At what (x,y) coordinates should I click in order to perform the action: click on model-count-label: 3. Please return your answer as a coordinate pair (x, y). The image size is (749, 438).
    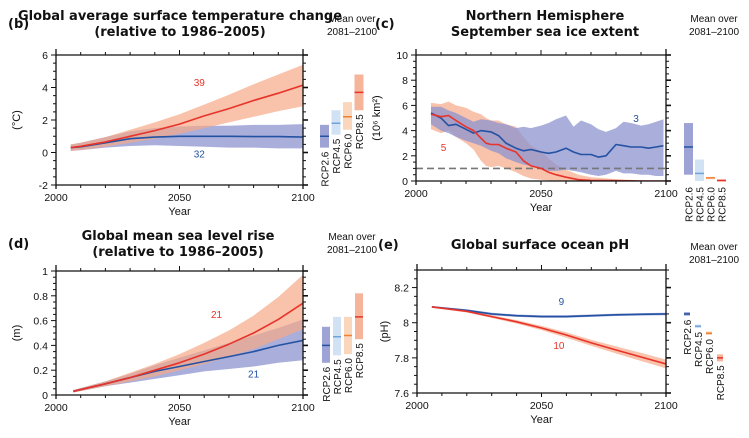
    Looking at the image, I should click on (636, 119).